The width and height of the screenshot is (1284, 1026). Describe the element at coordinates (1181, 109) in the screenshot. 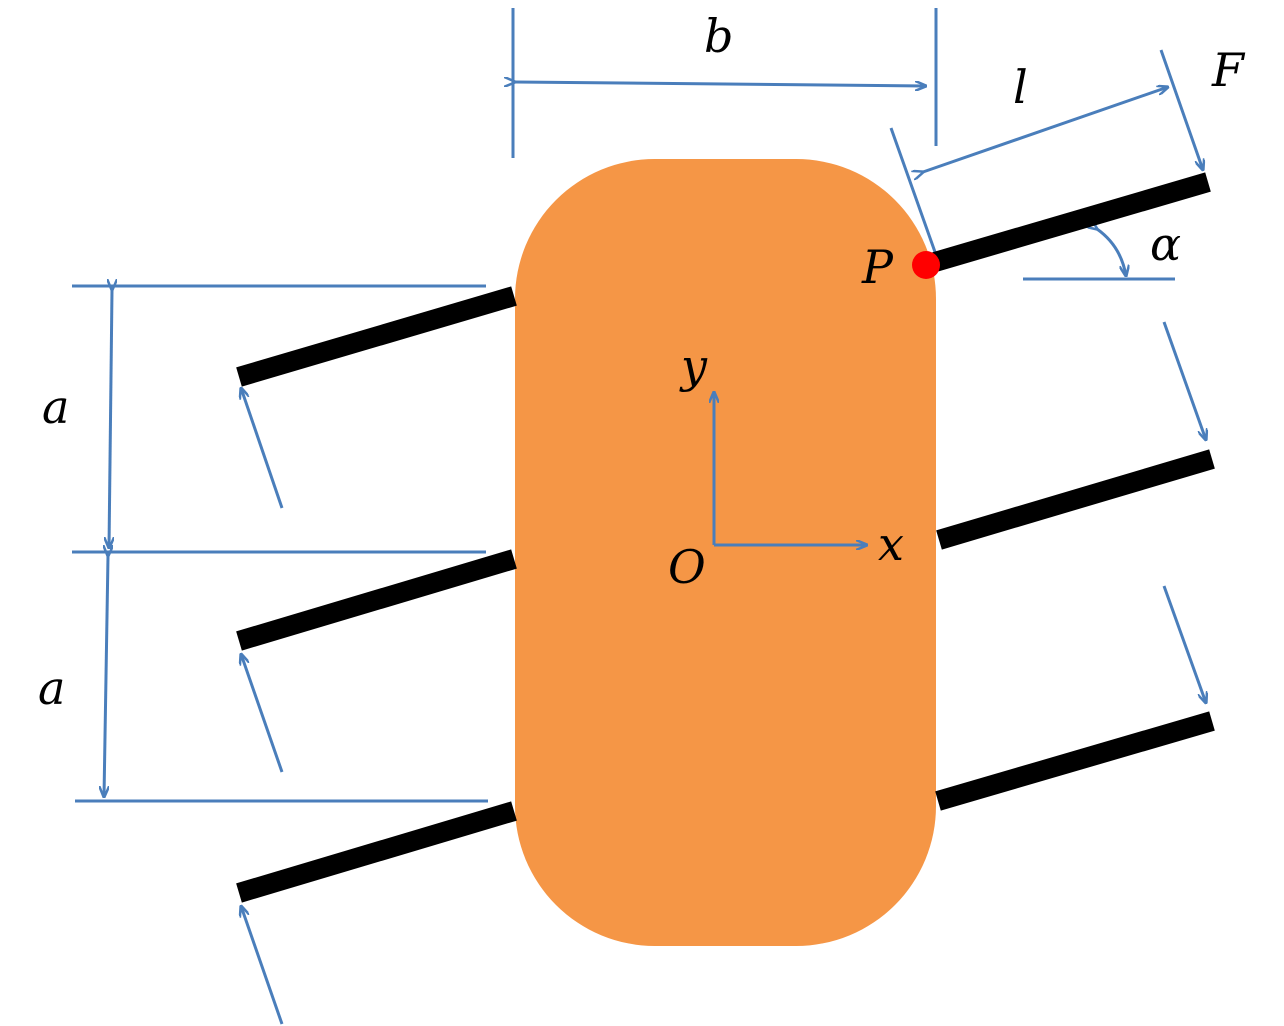

I see `force-arrow-right-top` at that location.